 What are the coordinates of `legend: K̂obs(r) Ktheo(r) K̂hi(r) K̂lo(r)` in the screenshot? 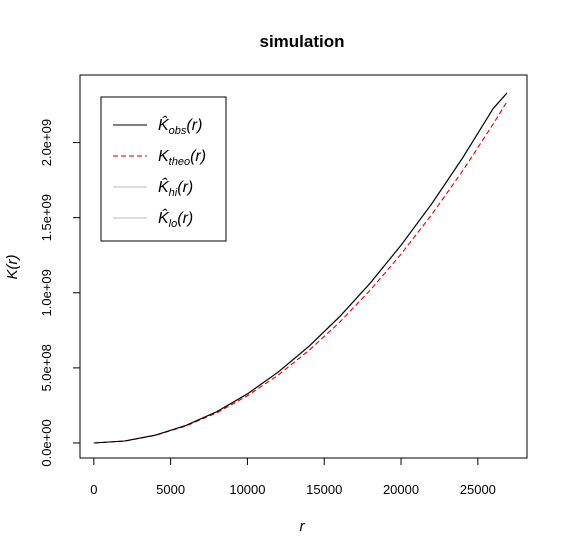 It's located at (163, 169).